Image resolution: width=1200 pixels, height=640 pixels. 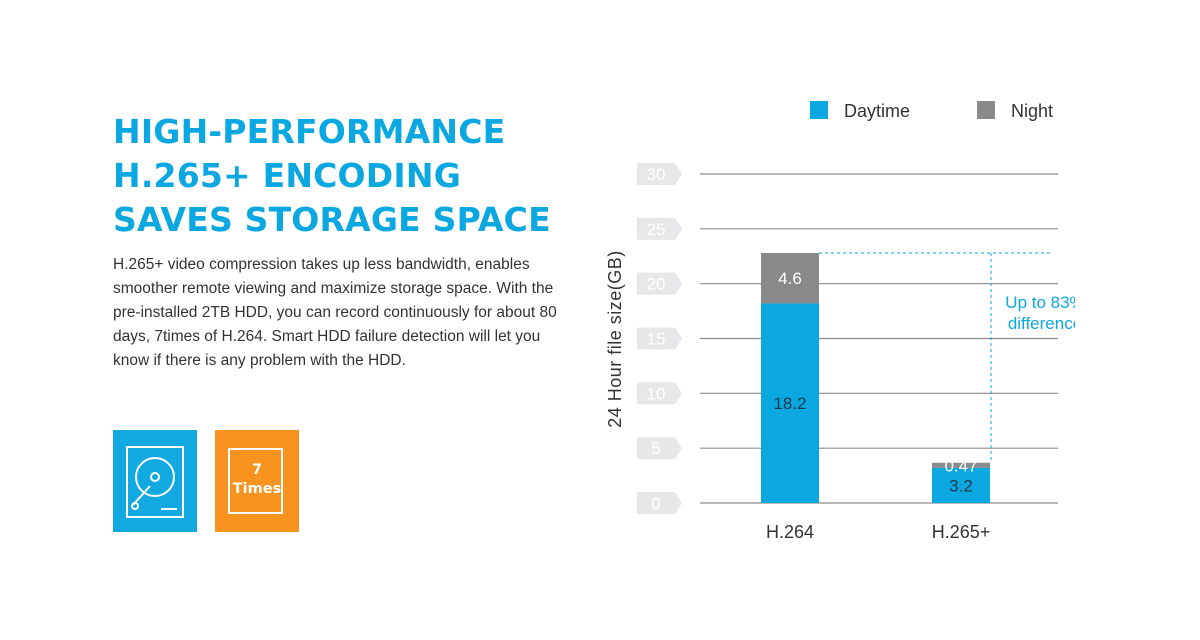 What do you see at coordinates (615, 339) in the screenshot?
I see `y-axis-title: 24 Hour file size(GB)` at bounding box center [615, 339].